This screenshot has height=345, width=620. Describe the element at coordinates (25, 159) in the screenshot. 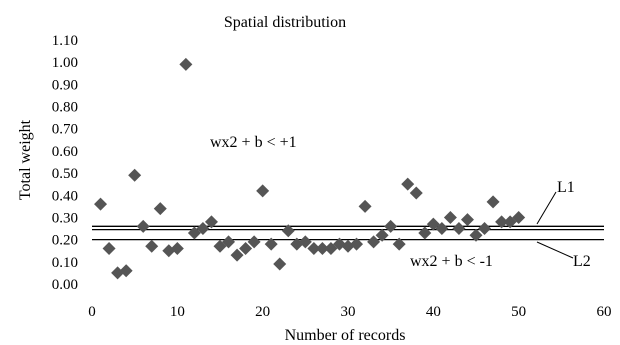

I see `y-axis-label: Total weight` at that location.